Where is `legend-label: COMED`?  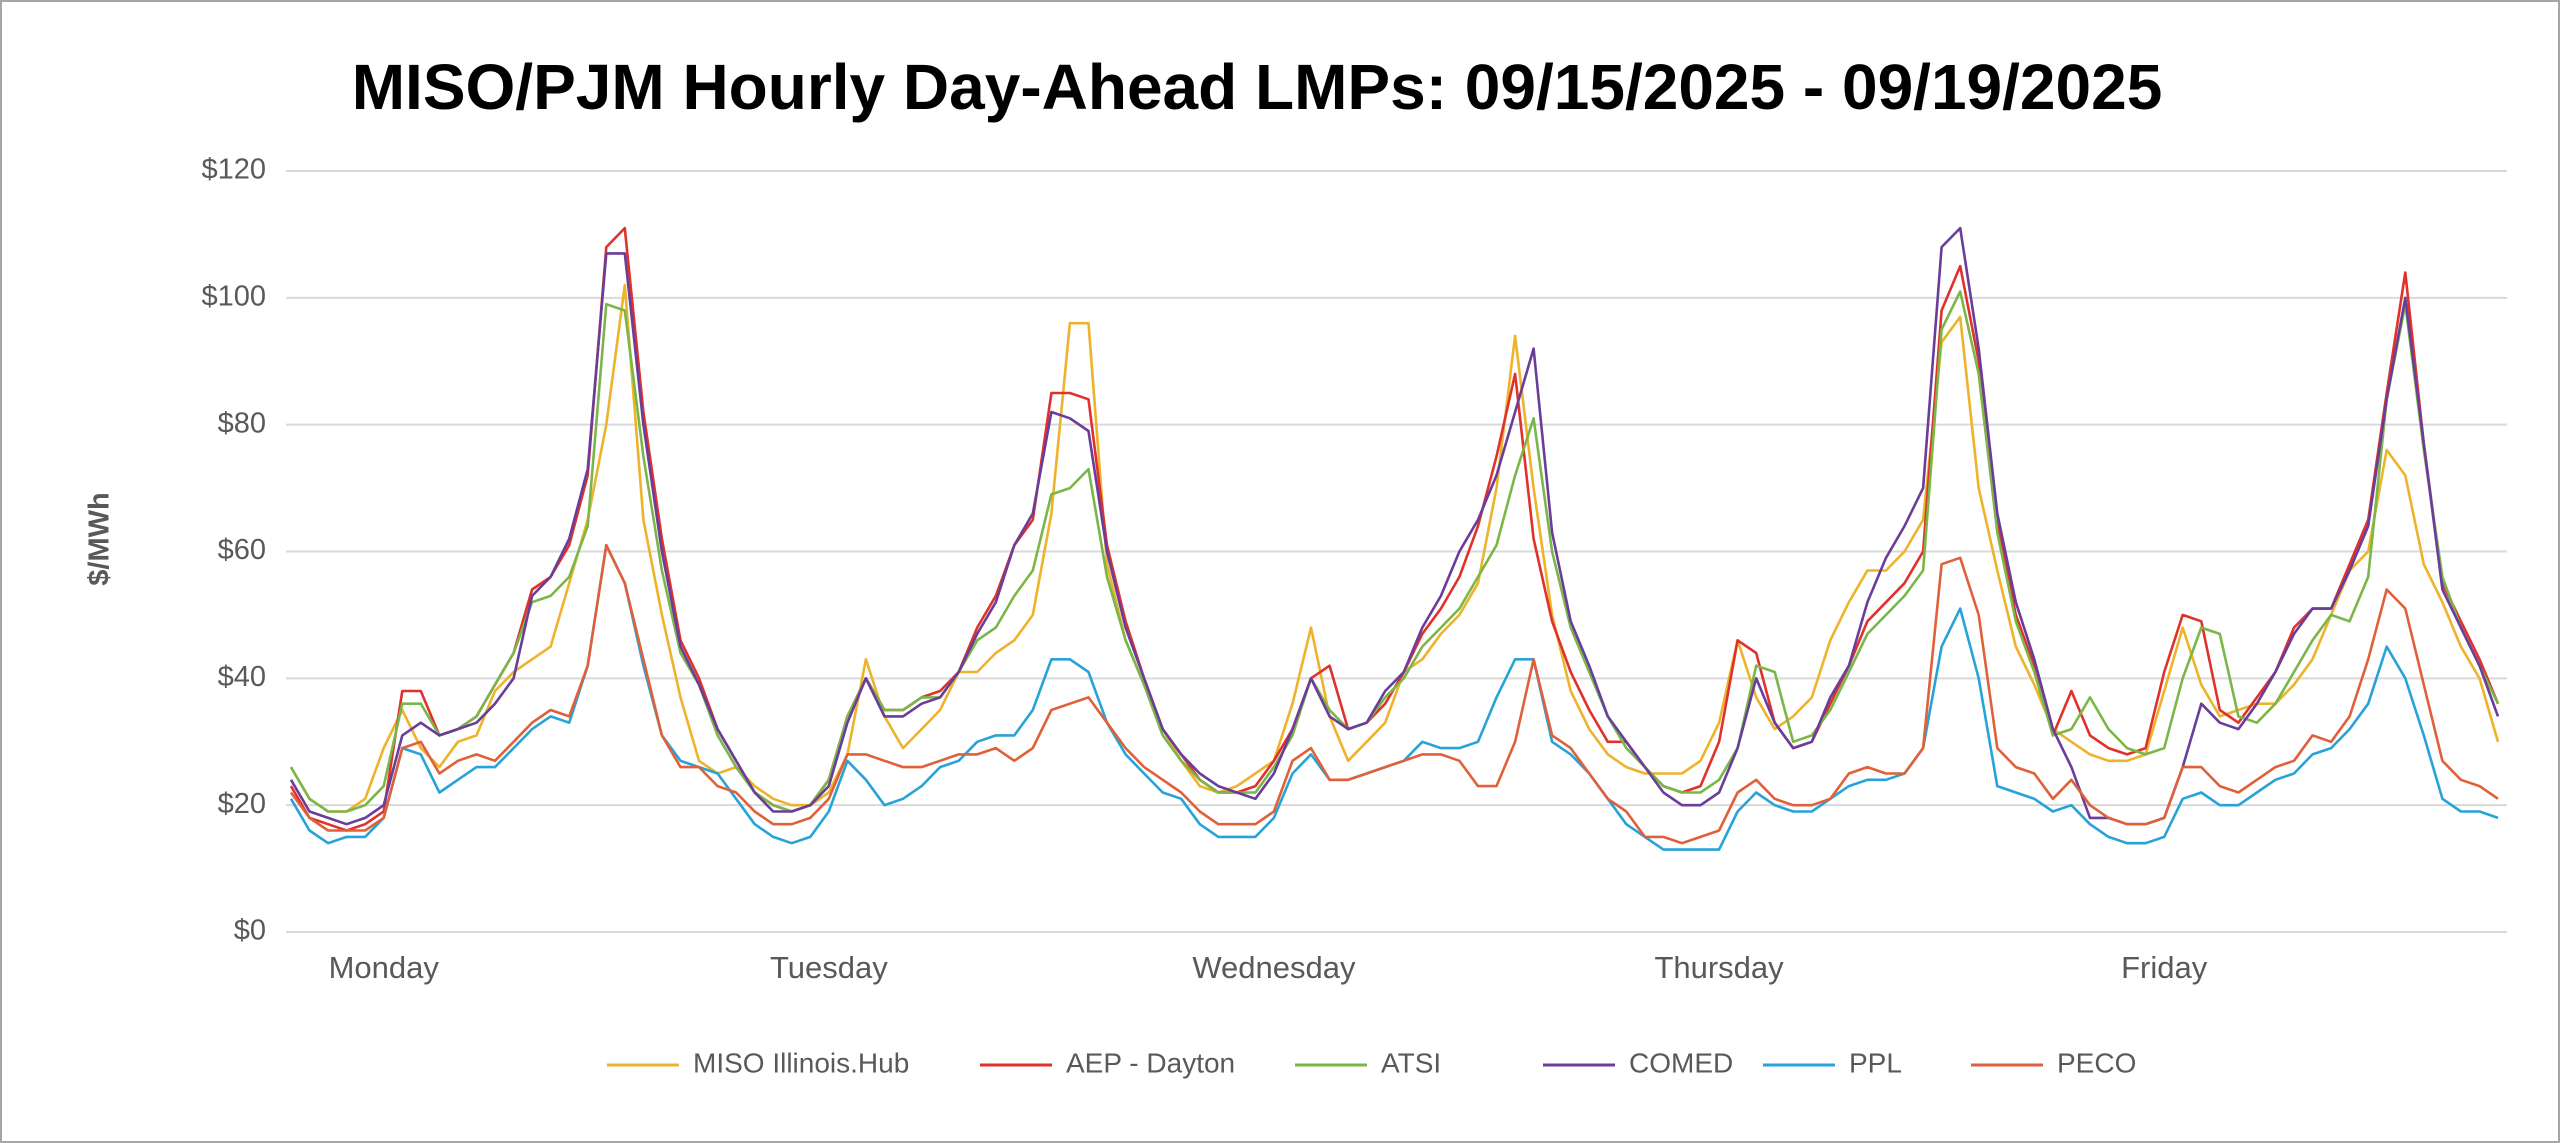 legend-label: COMED is located at coordinates (1681, 1062).